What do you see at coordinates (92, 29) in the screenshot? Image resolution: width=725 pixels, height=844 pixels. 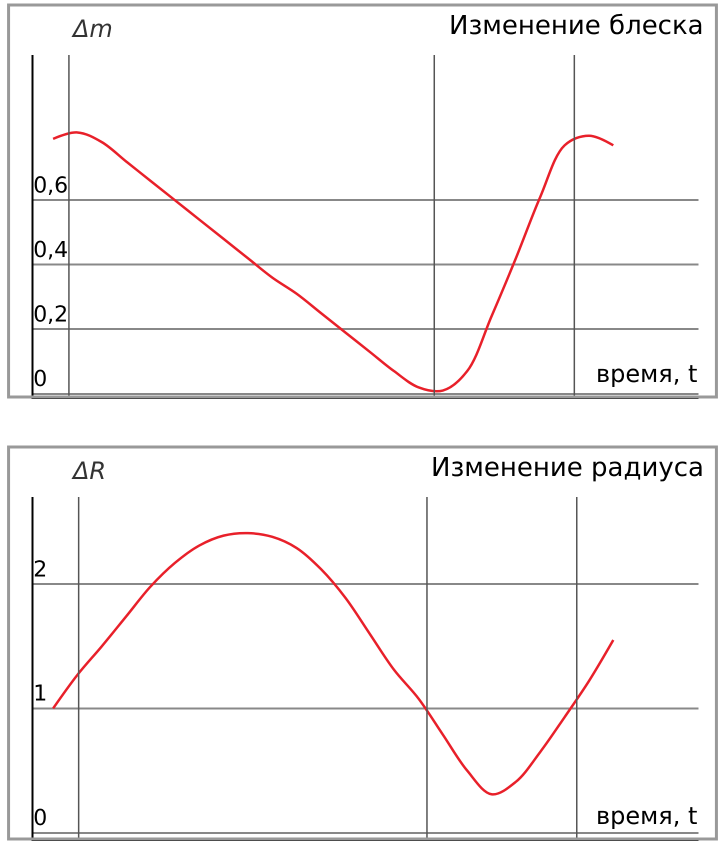 I see `y-axis-title: Δm` at bounding box center [92, 29].